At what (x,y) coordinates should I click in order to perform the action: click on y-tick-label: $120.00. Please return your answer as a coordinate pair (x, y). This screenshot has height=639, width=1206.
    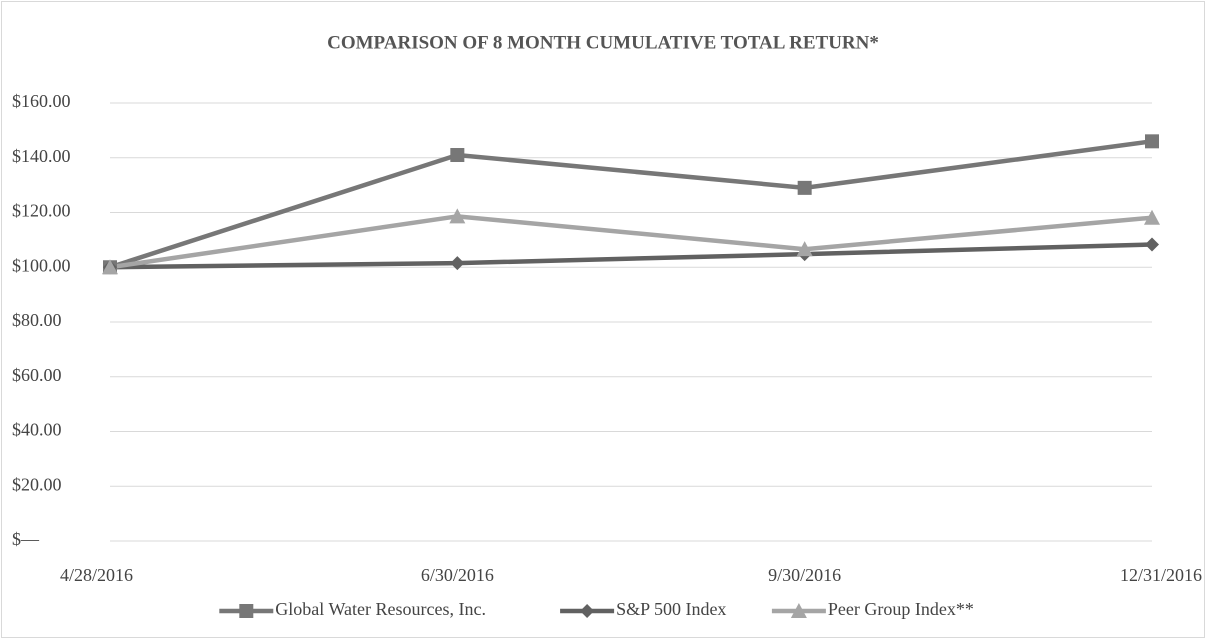
    Looking at the image, I should click on (41, 211).